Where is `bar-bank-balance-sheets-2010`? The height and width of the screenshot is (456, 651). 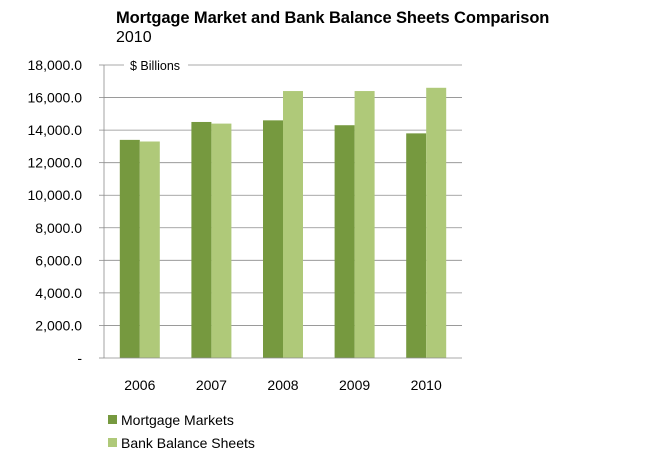 bar-bank-balance-sheets-2010 is located at coordinates (436, 223).